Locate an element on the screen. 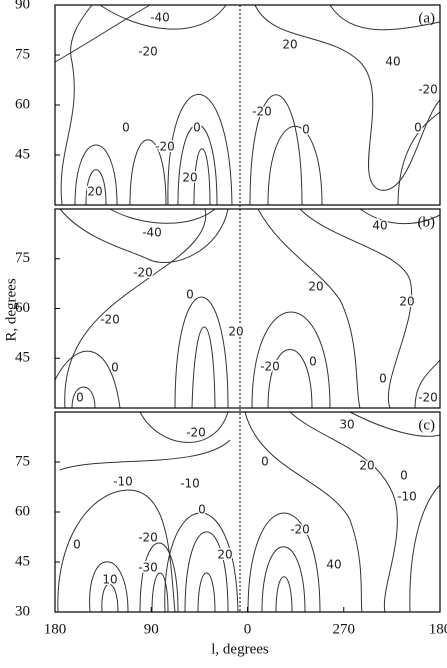  y-tick-label: 30 is located at coordinates (22, 611).